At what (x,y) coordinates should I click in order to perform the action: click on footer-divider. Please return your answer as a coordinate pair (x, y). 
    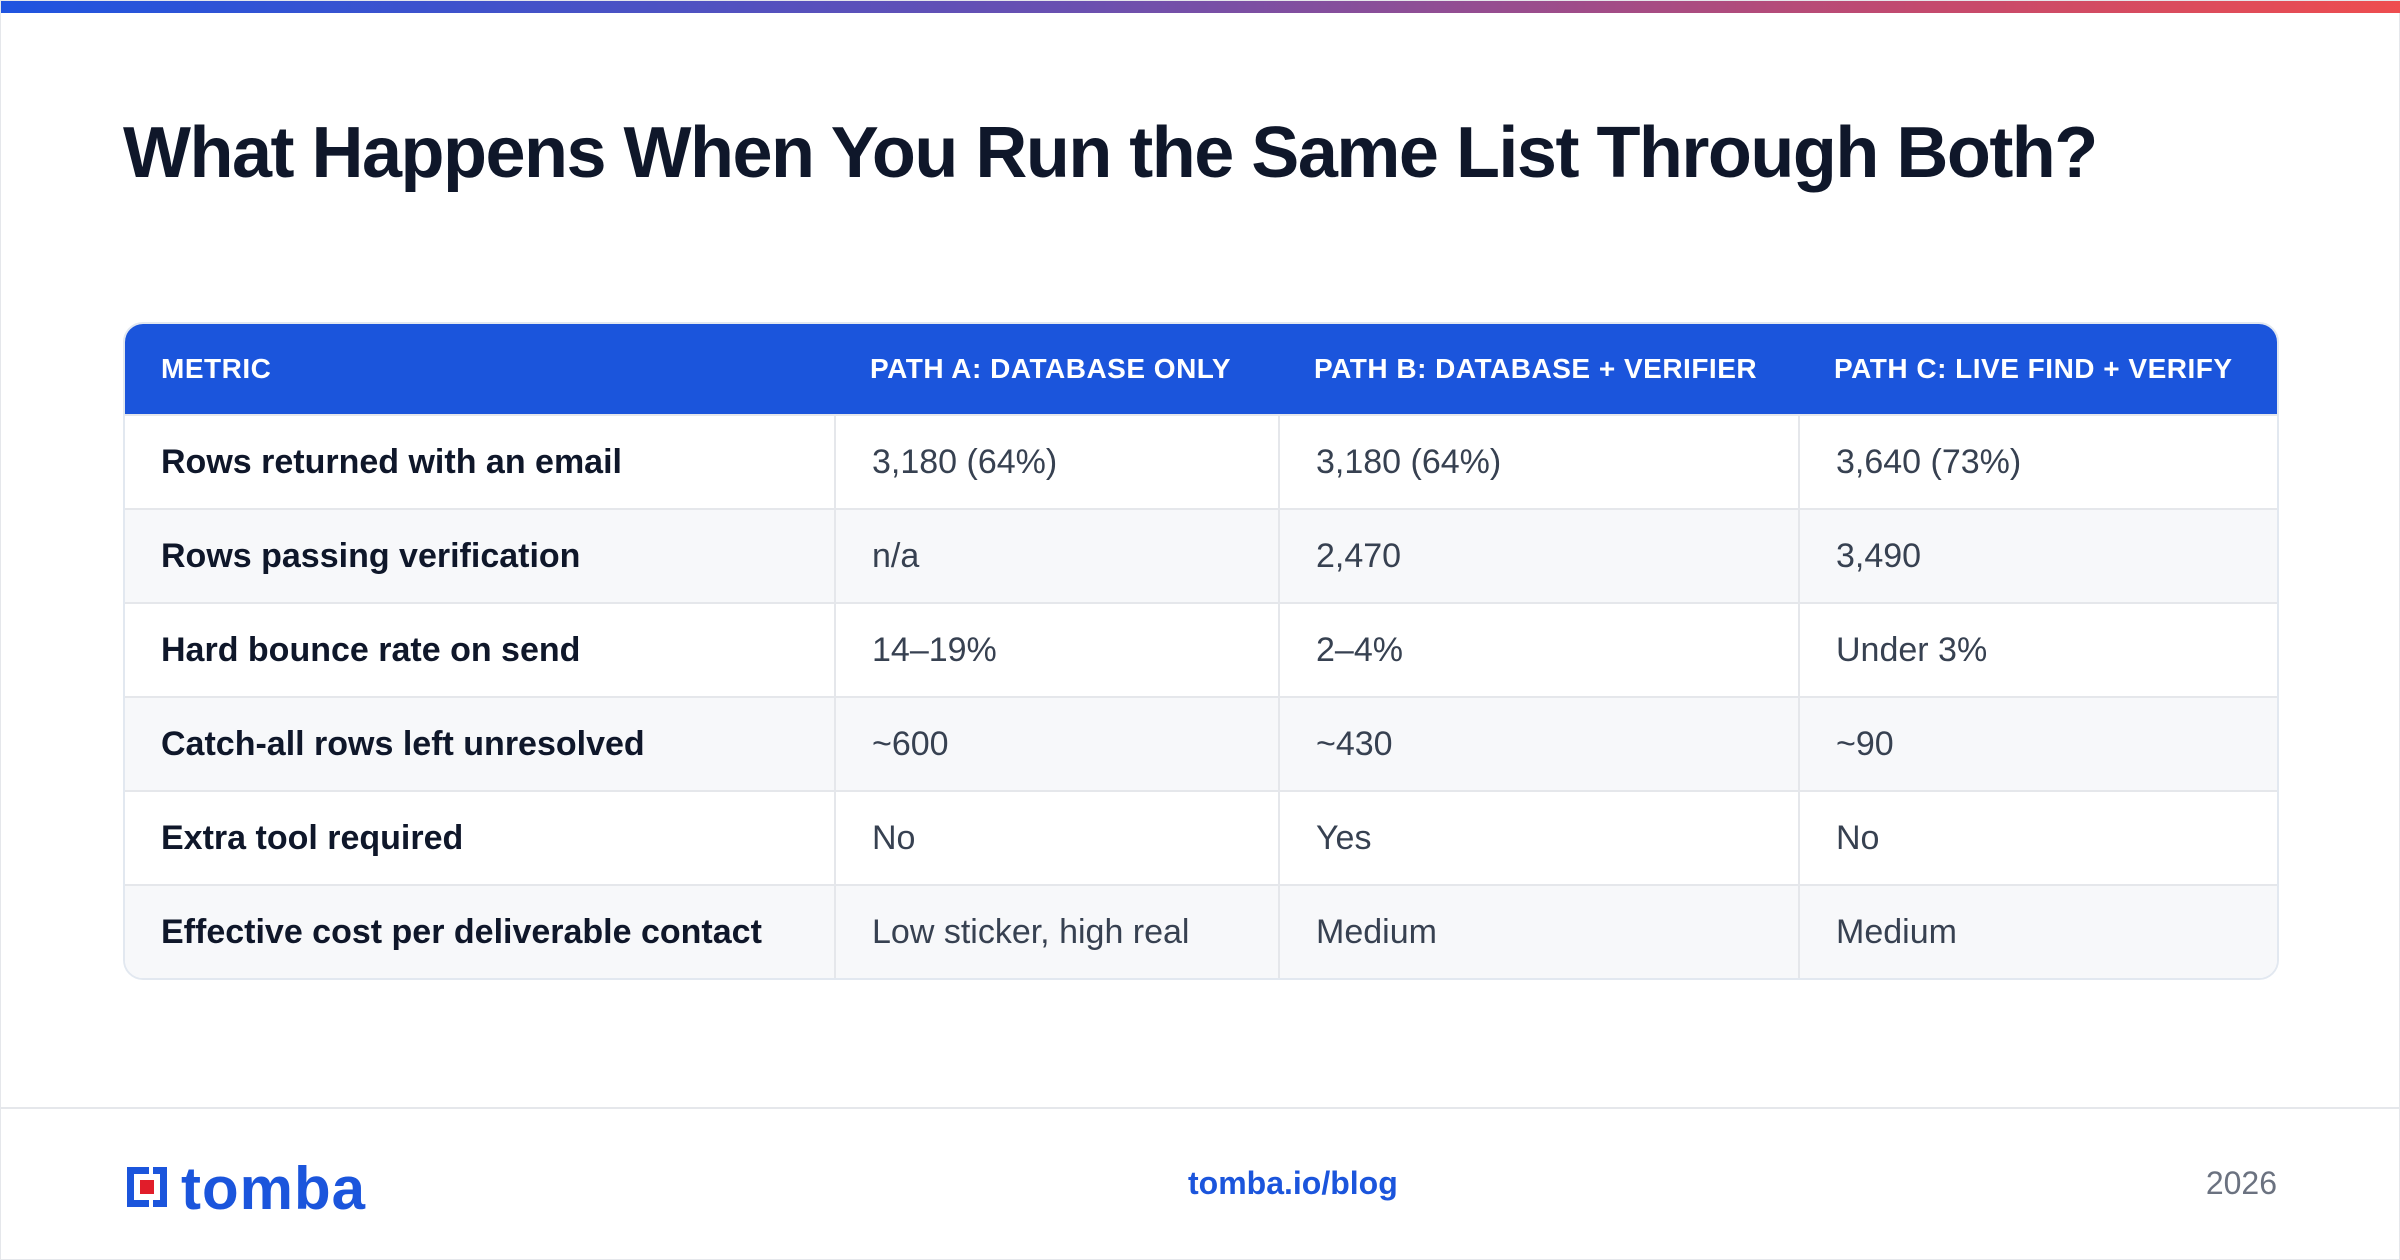
    Looking at the image, I should click on (1200, 1108).